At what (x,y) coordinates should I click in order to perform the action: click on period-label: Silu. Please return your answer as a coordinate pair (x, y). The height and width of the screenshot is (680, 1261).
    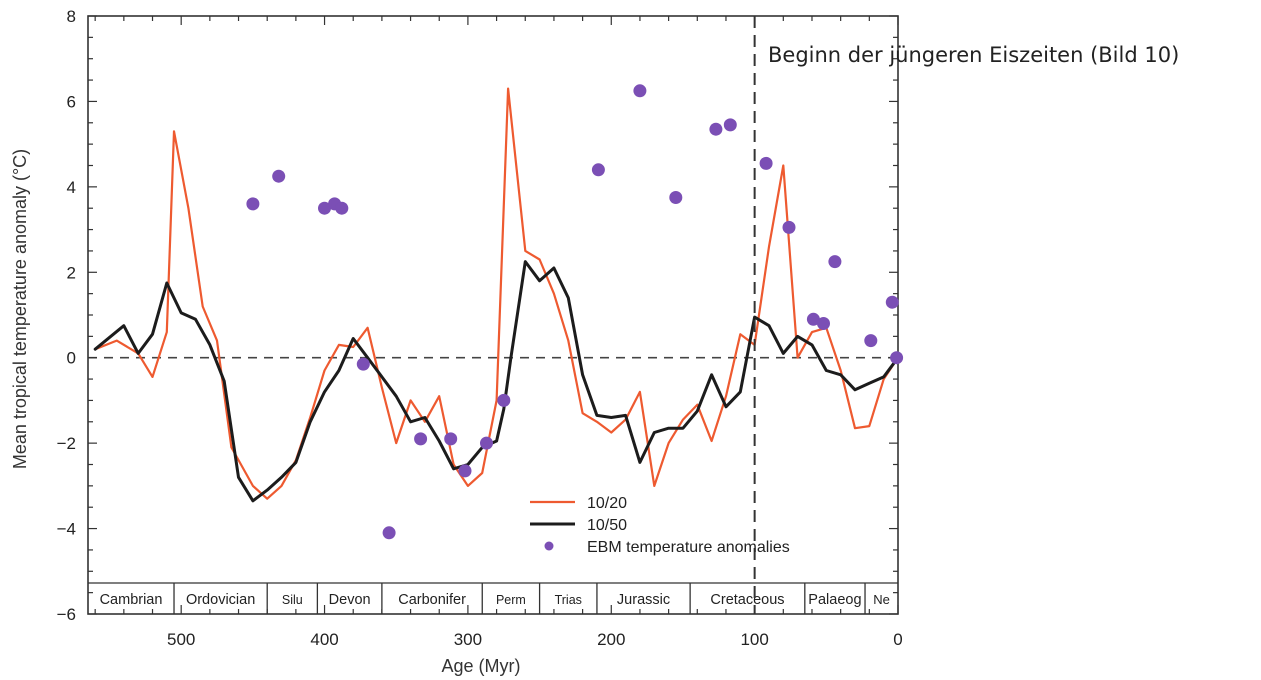
    Looking at the image, I should click on (292, 600).